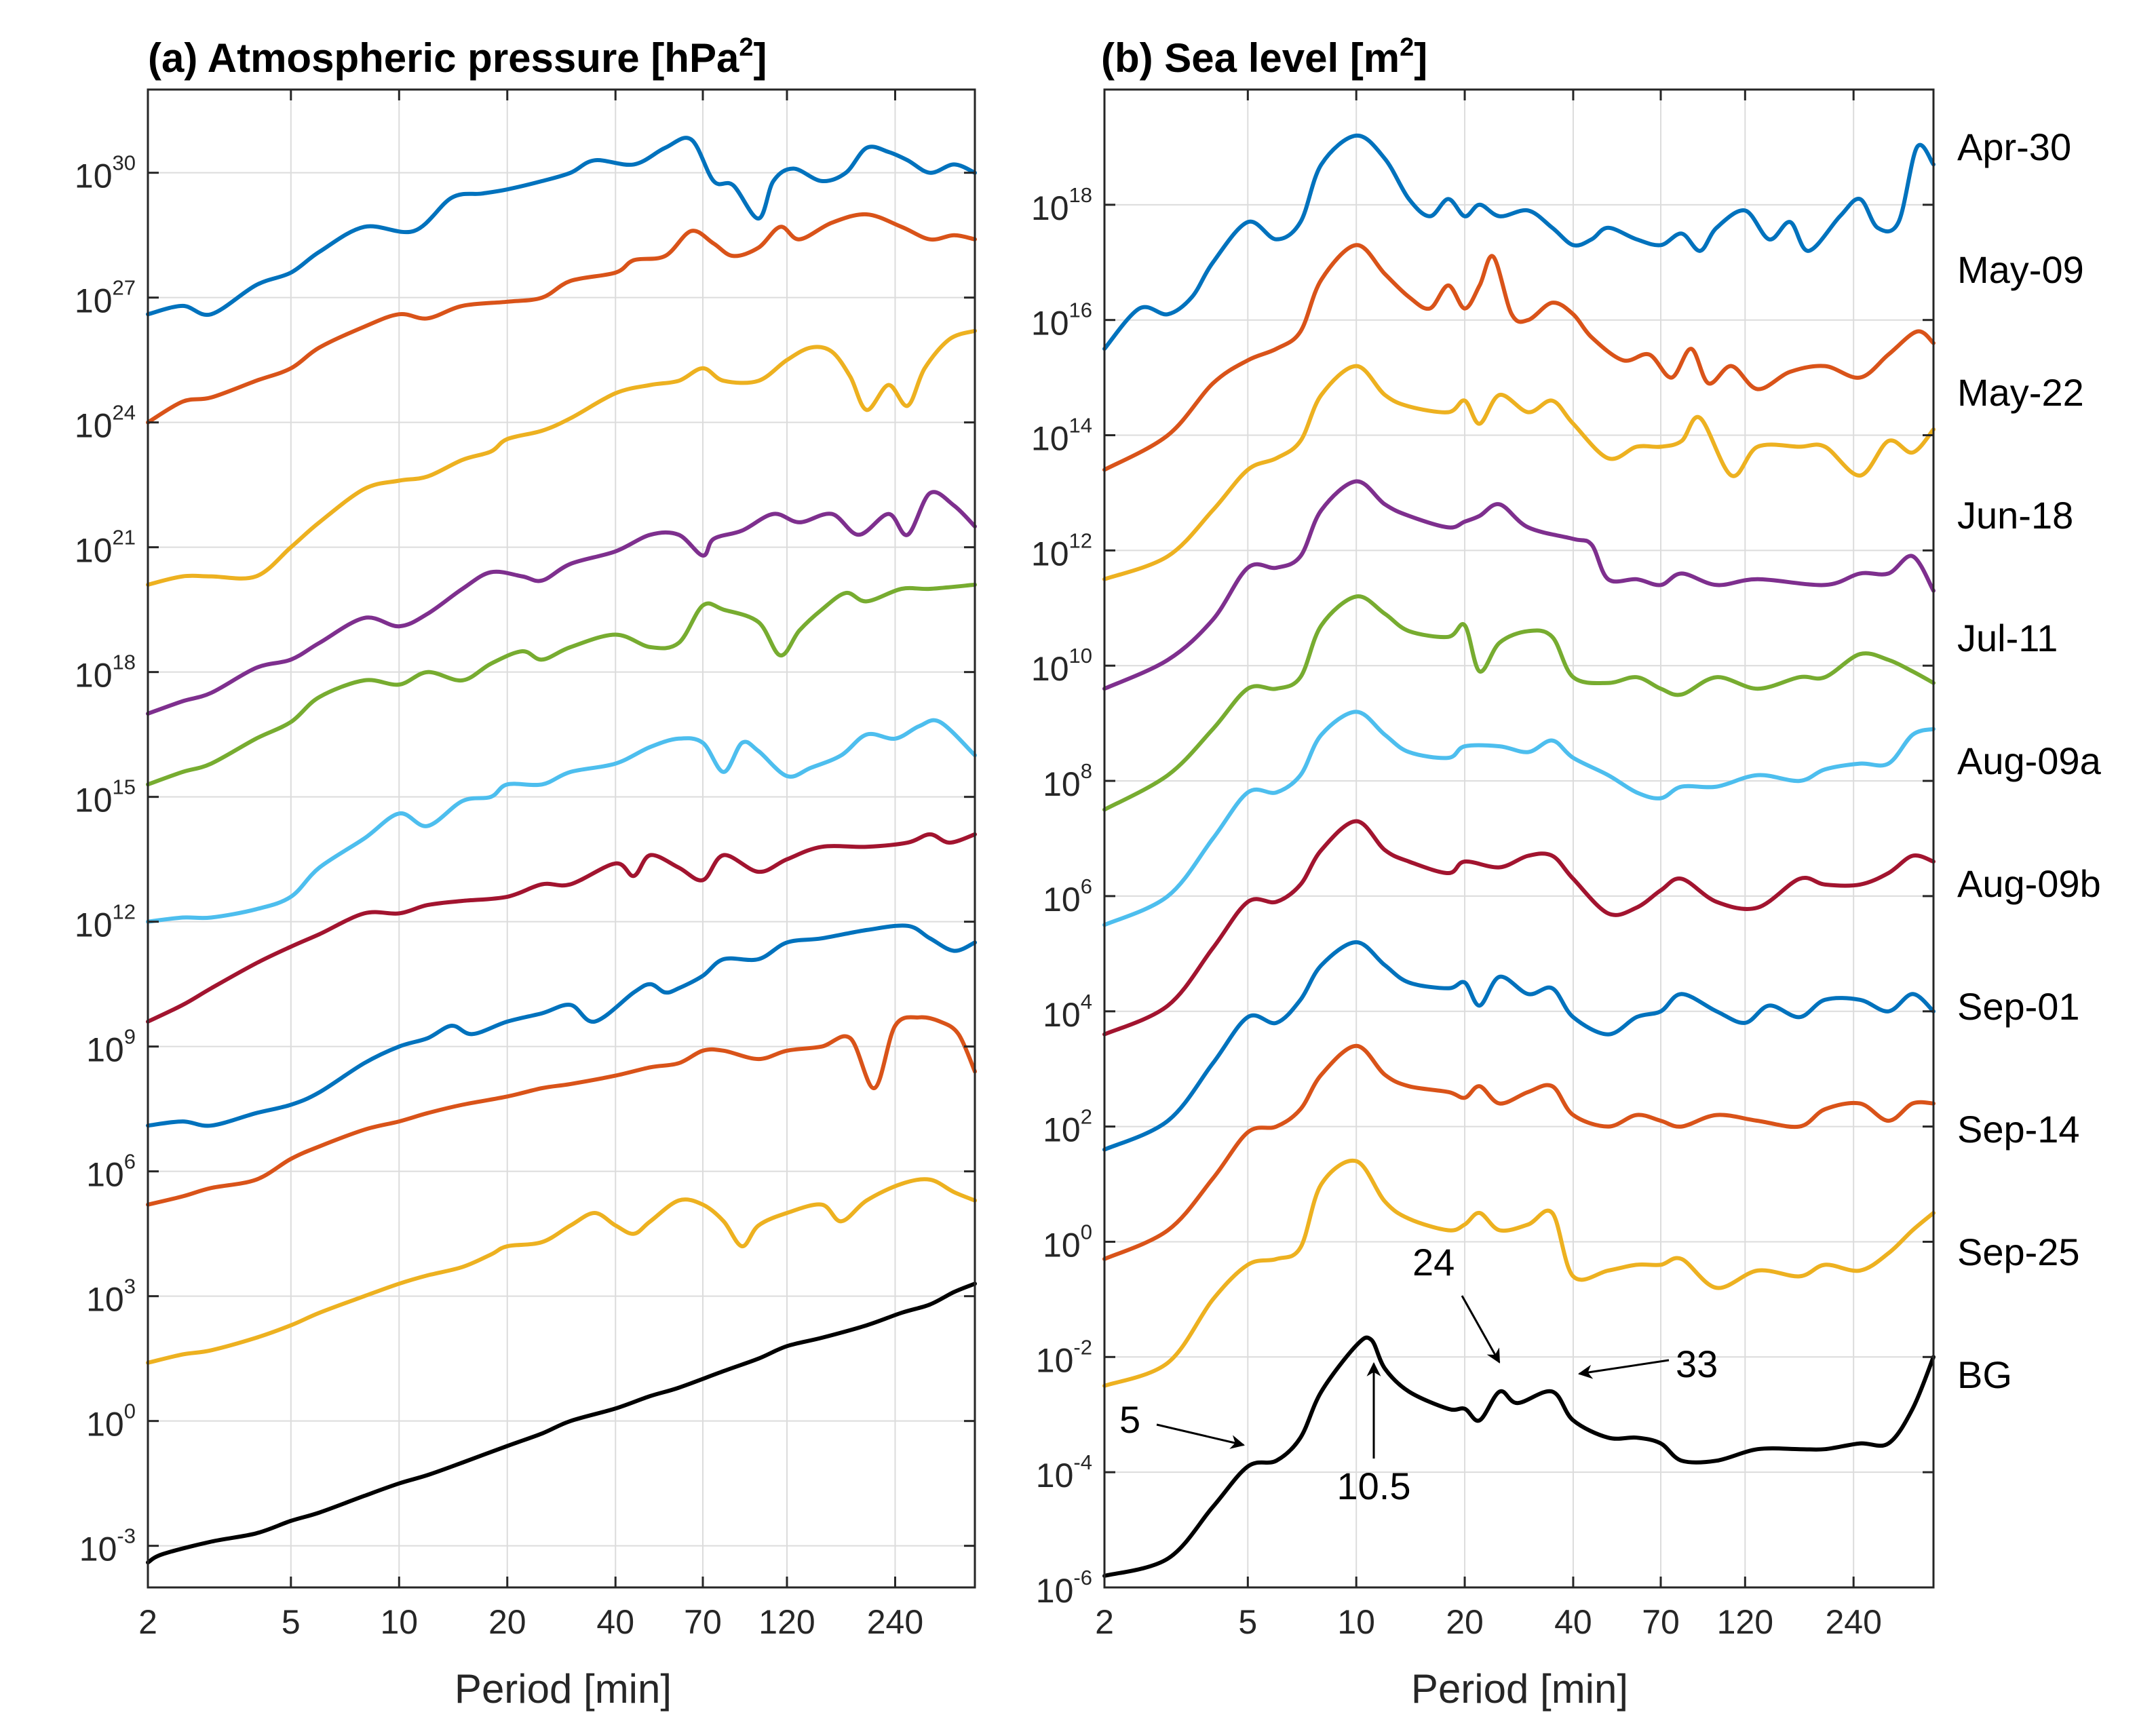 The width and height of the screenshot is (2137, 1736). I want to click on series-label-may-22: May-22, so click(2020, 392).